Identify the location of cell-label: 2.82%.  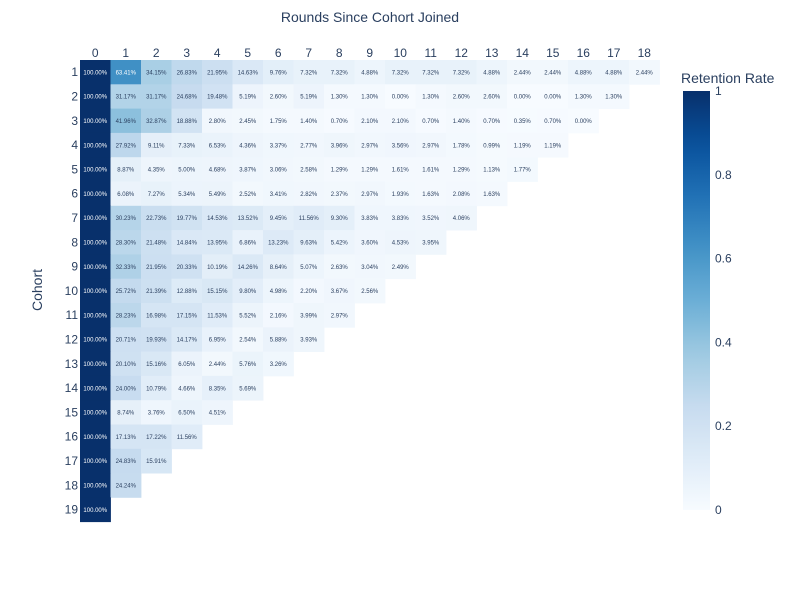
(309, 195).